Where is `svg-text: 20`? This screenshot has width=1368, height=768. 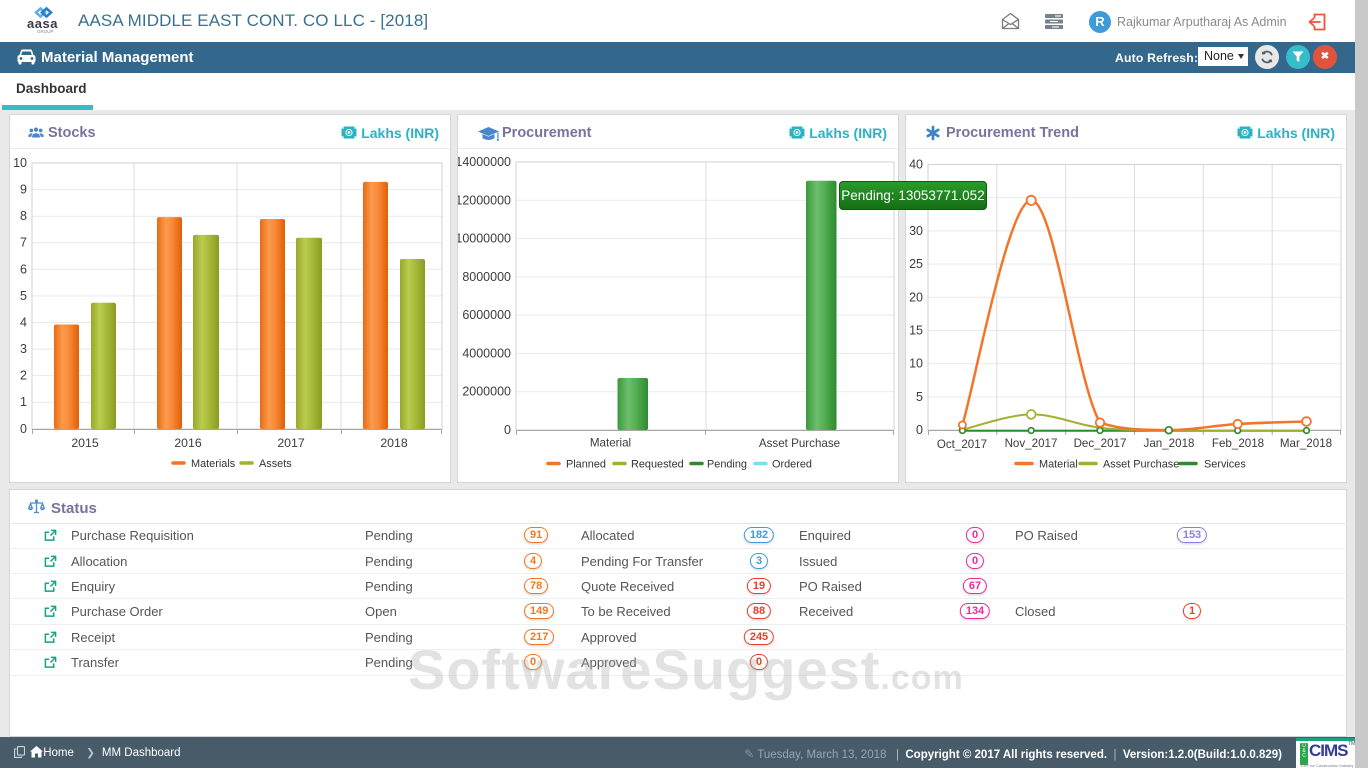
svg-text: 20 is located at coordinates (916, 297).